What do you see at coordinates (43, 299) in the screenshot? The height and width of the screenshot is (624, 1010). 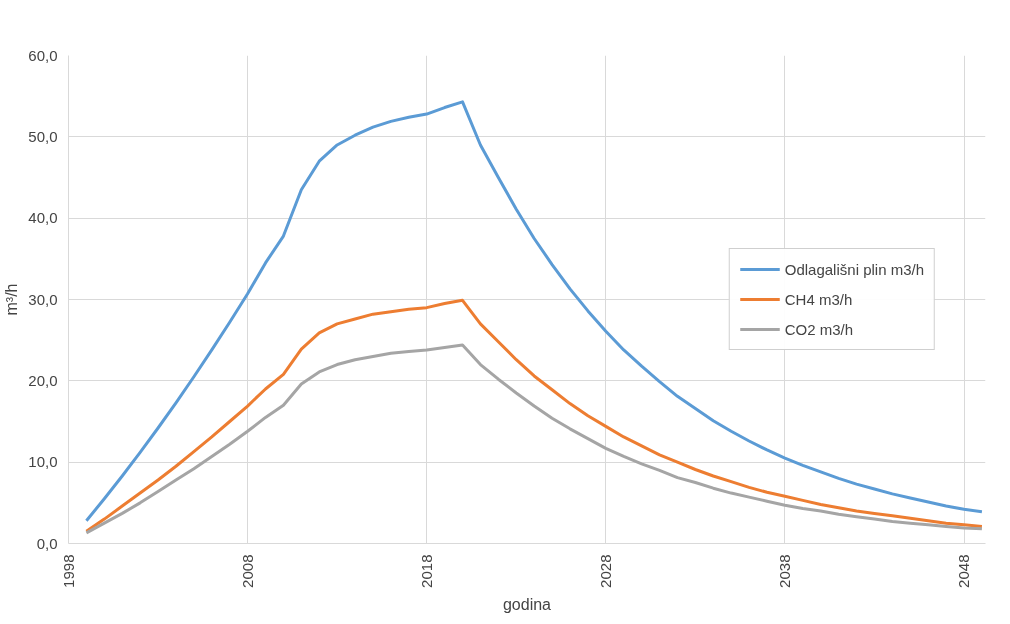 I see `y-tick-label: 30,0` at bounding box center [43, 299].